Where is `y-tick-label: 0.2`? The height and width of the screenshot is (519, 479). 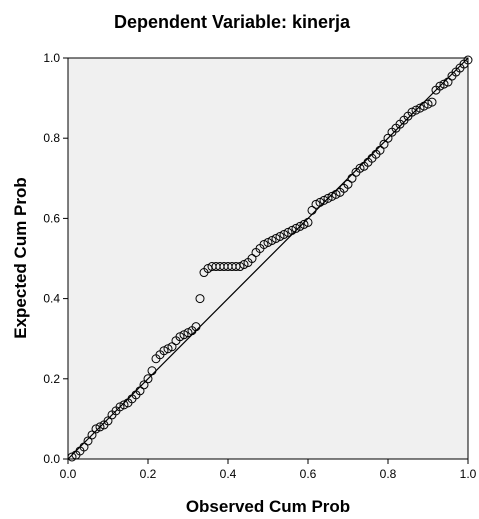
y-tick-label: 0.2 is located at coordinates (51, 379).